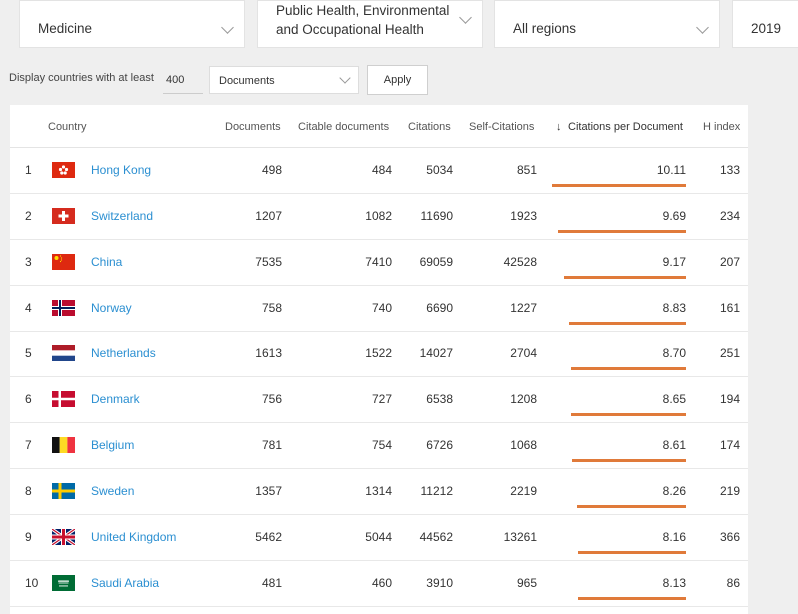 This screenshot has height=614, width=798. Describe the element at coordinates (502, 127) in the screenshot. I see `col-self-citations: Self-Citations` at that location.